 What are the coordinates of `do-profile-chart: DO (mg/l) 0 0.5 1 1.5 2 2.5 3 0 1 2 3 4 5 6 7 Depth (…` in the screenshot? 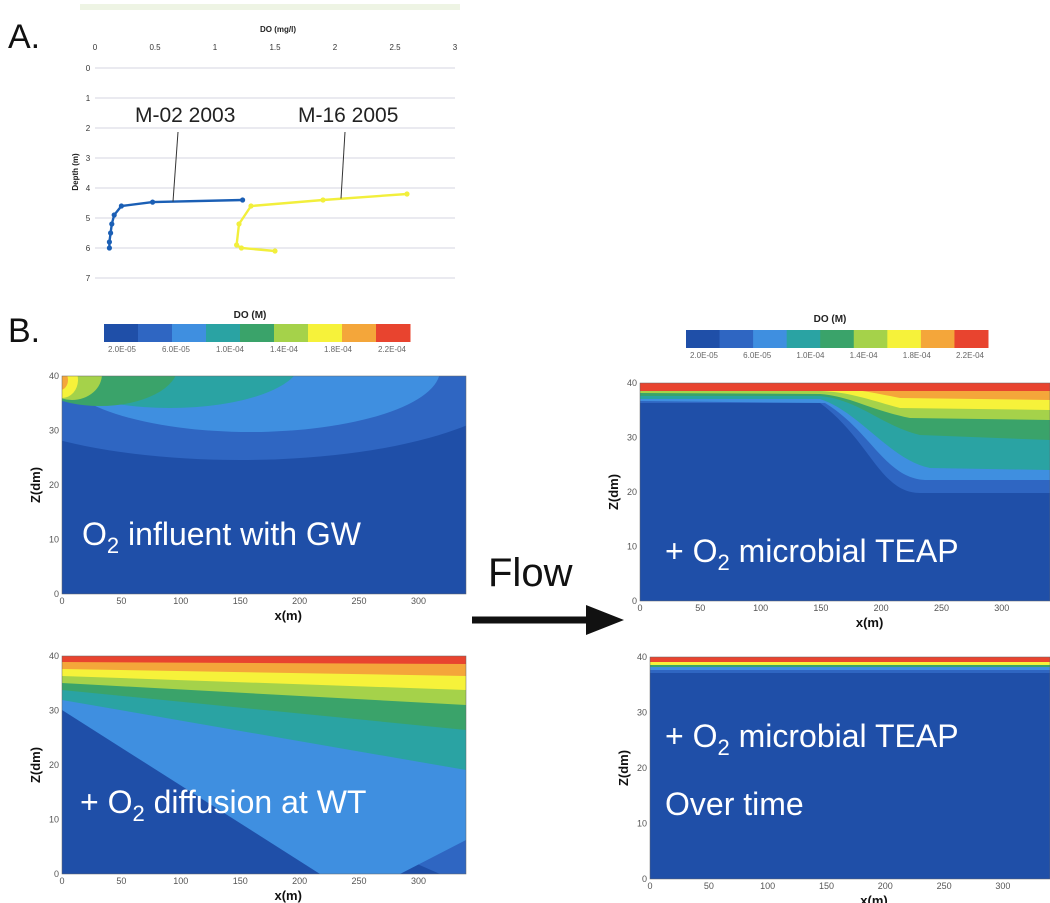 It's located at (265, 143).